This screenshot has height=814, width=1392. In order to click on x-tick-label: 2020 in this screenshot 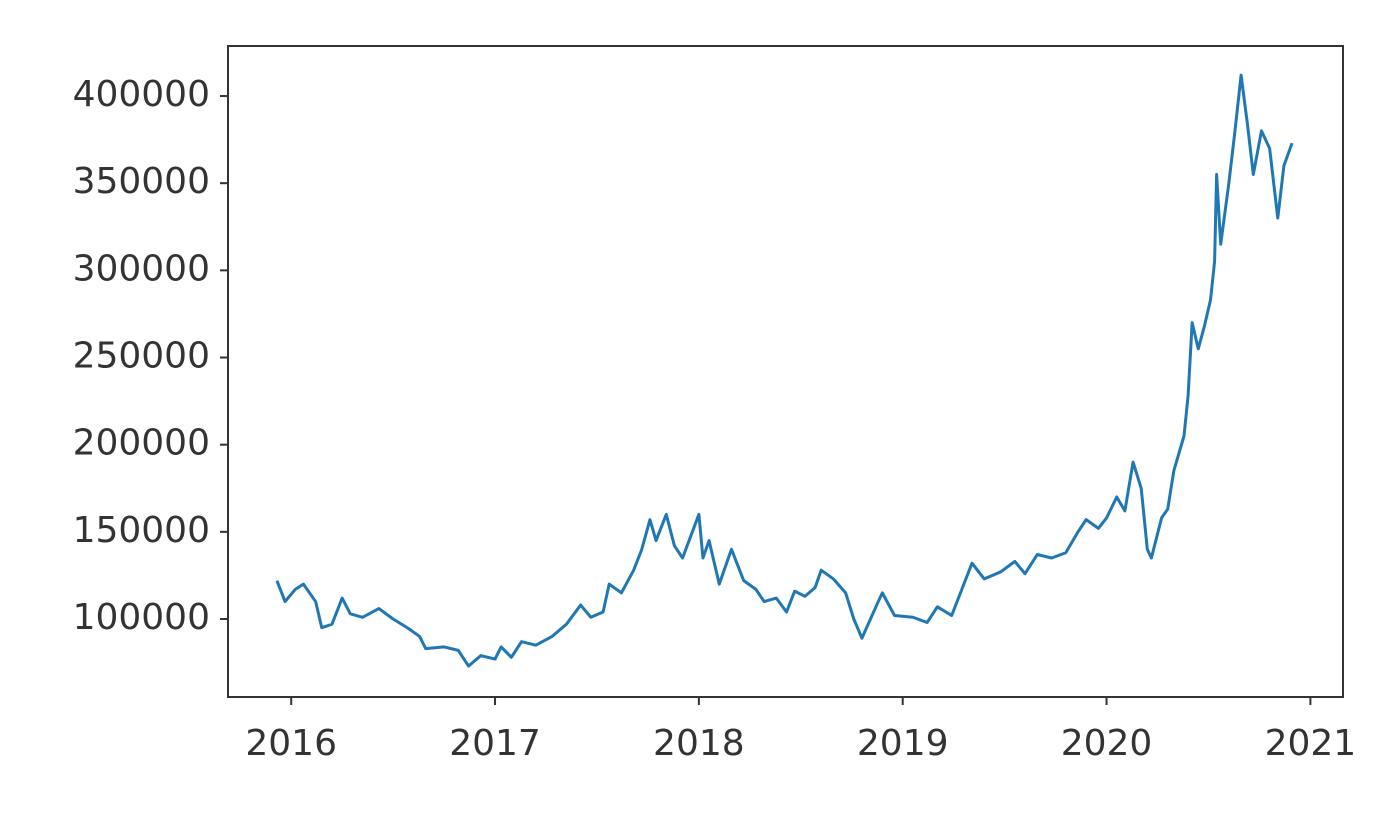, I will do `click(1107, 743)`.